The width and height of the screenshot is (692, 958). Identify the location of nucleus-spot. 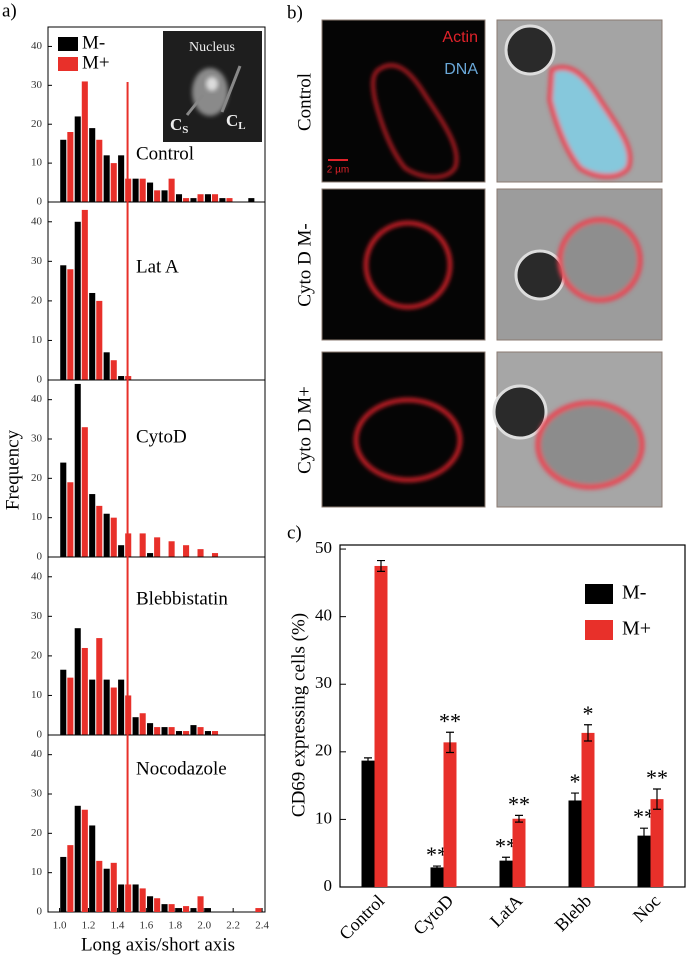
(212, 84).